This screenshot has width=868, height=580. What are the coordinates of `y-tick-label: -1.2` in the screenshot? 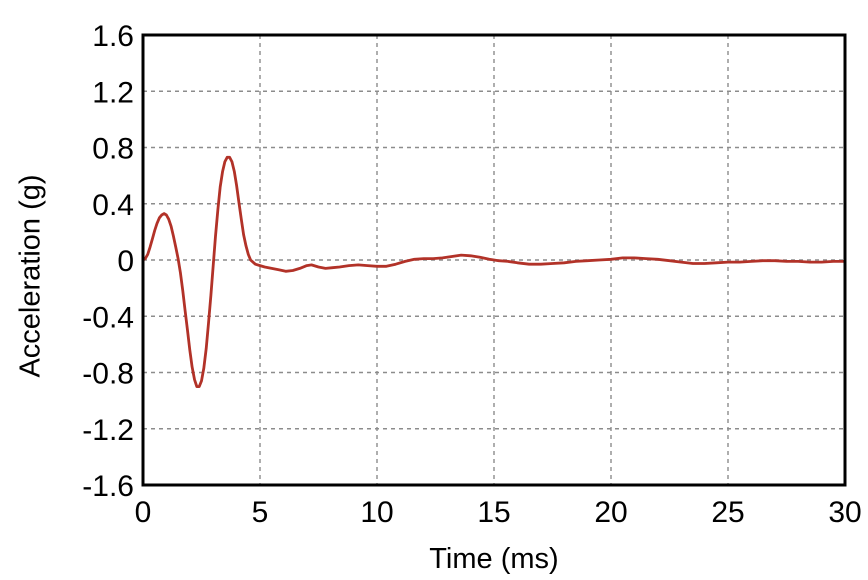 It's located at (108, 430).